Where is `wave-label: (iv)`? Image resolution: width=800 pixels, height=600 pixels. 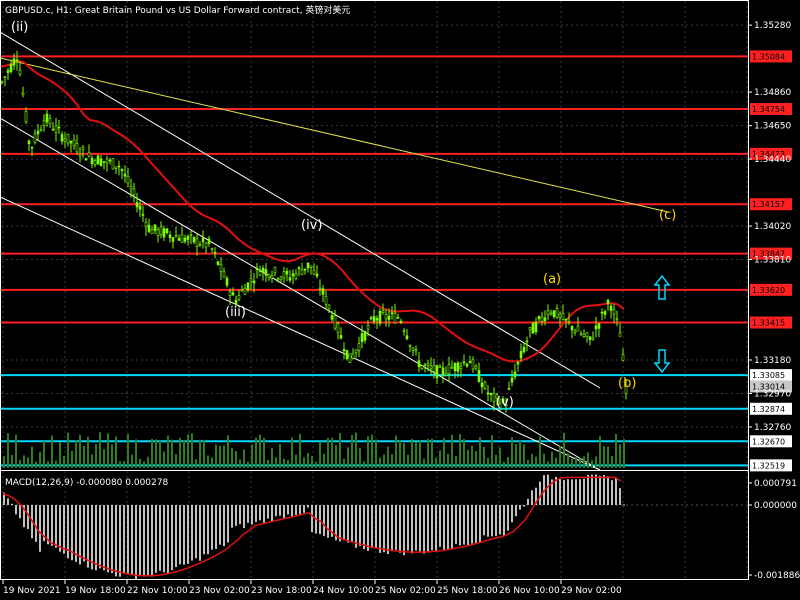
wave-label: (iv) is located at coordinates (311, 225).